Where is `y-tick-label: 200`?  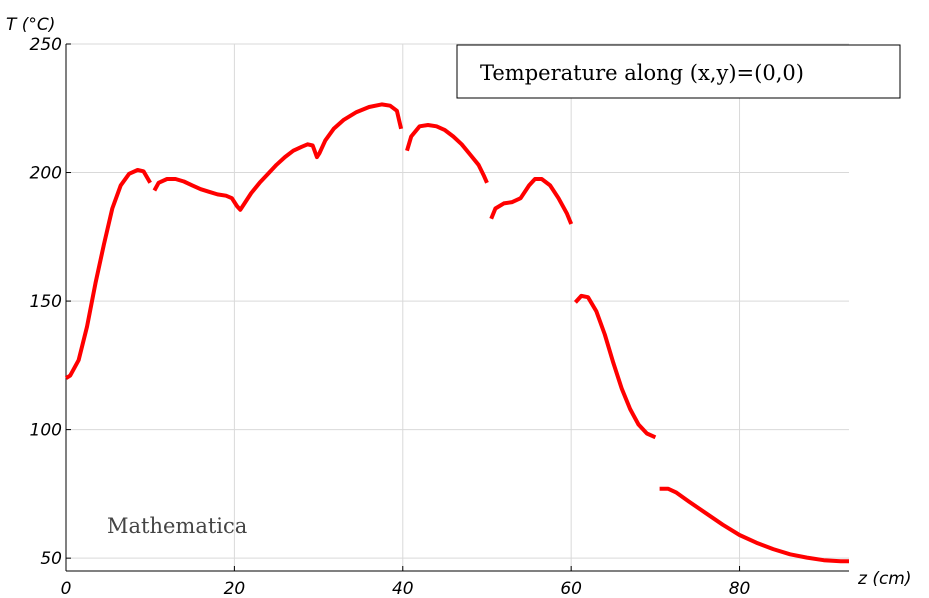 y-tick-label: 200 is located at coordinates (46, 174).